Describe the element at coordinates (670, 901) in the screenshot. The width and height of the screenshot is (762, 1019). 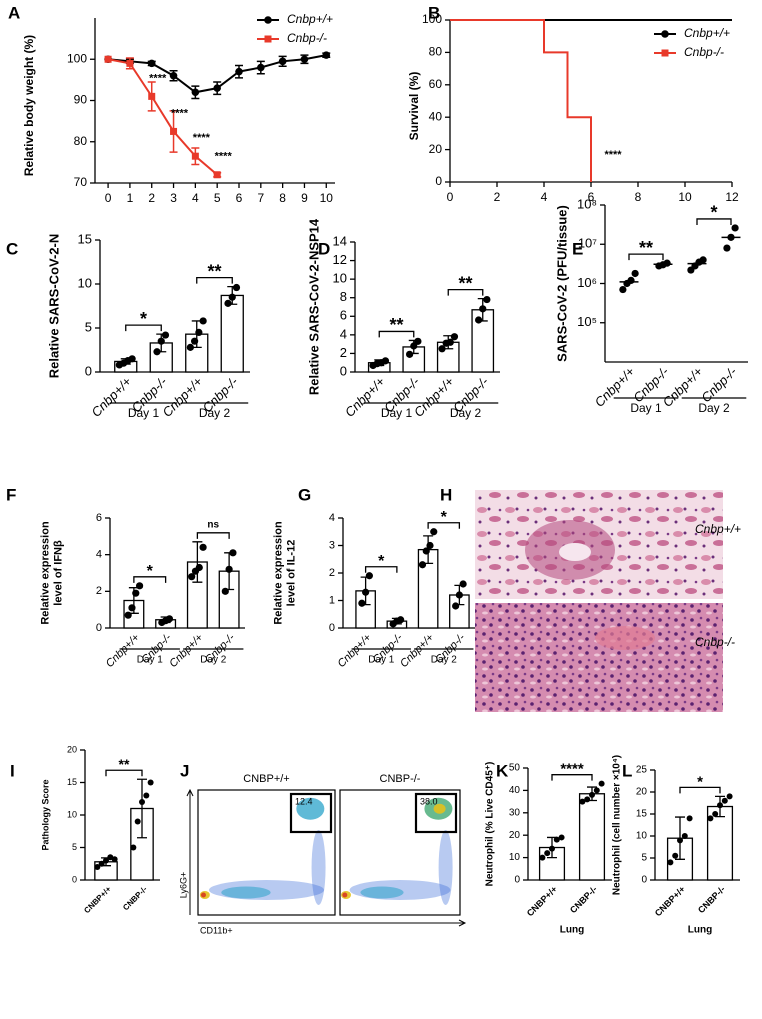
I see `x-tick-label: CNBP+/+` at that location.